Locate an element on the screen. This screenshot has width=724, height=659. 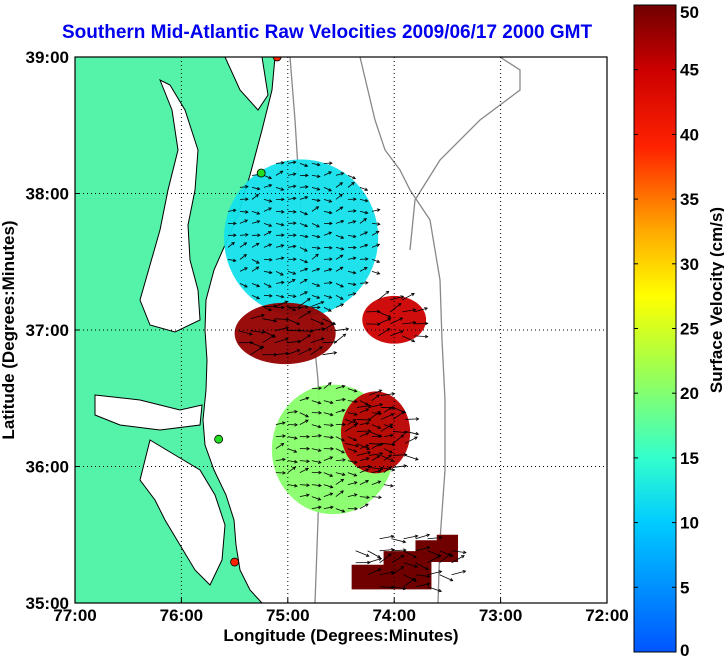
radar-station-marker is located at coordinates (277, 59).